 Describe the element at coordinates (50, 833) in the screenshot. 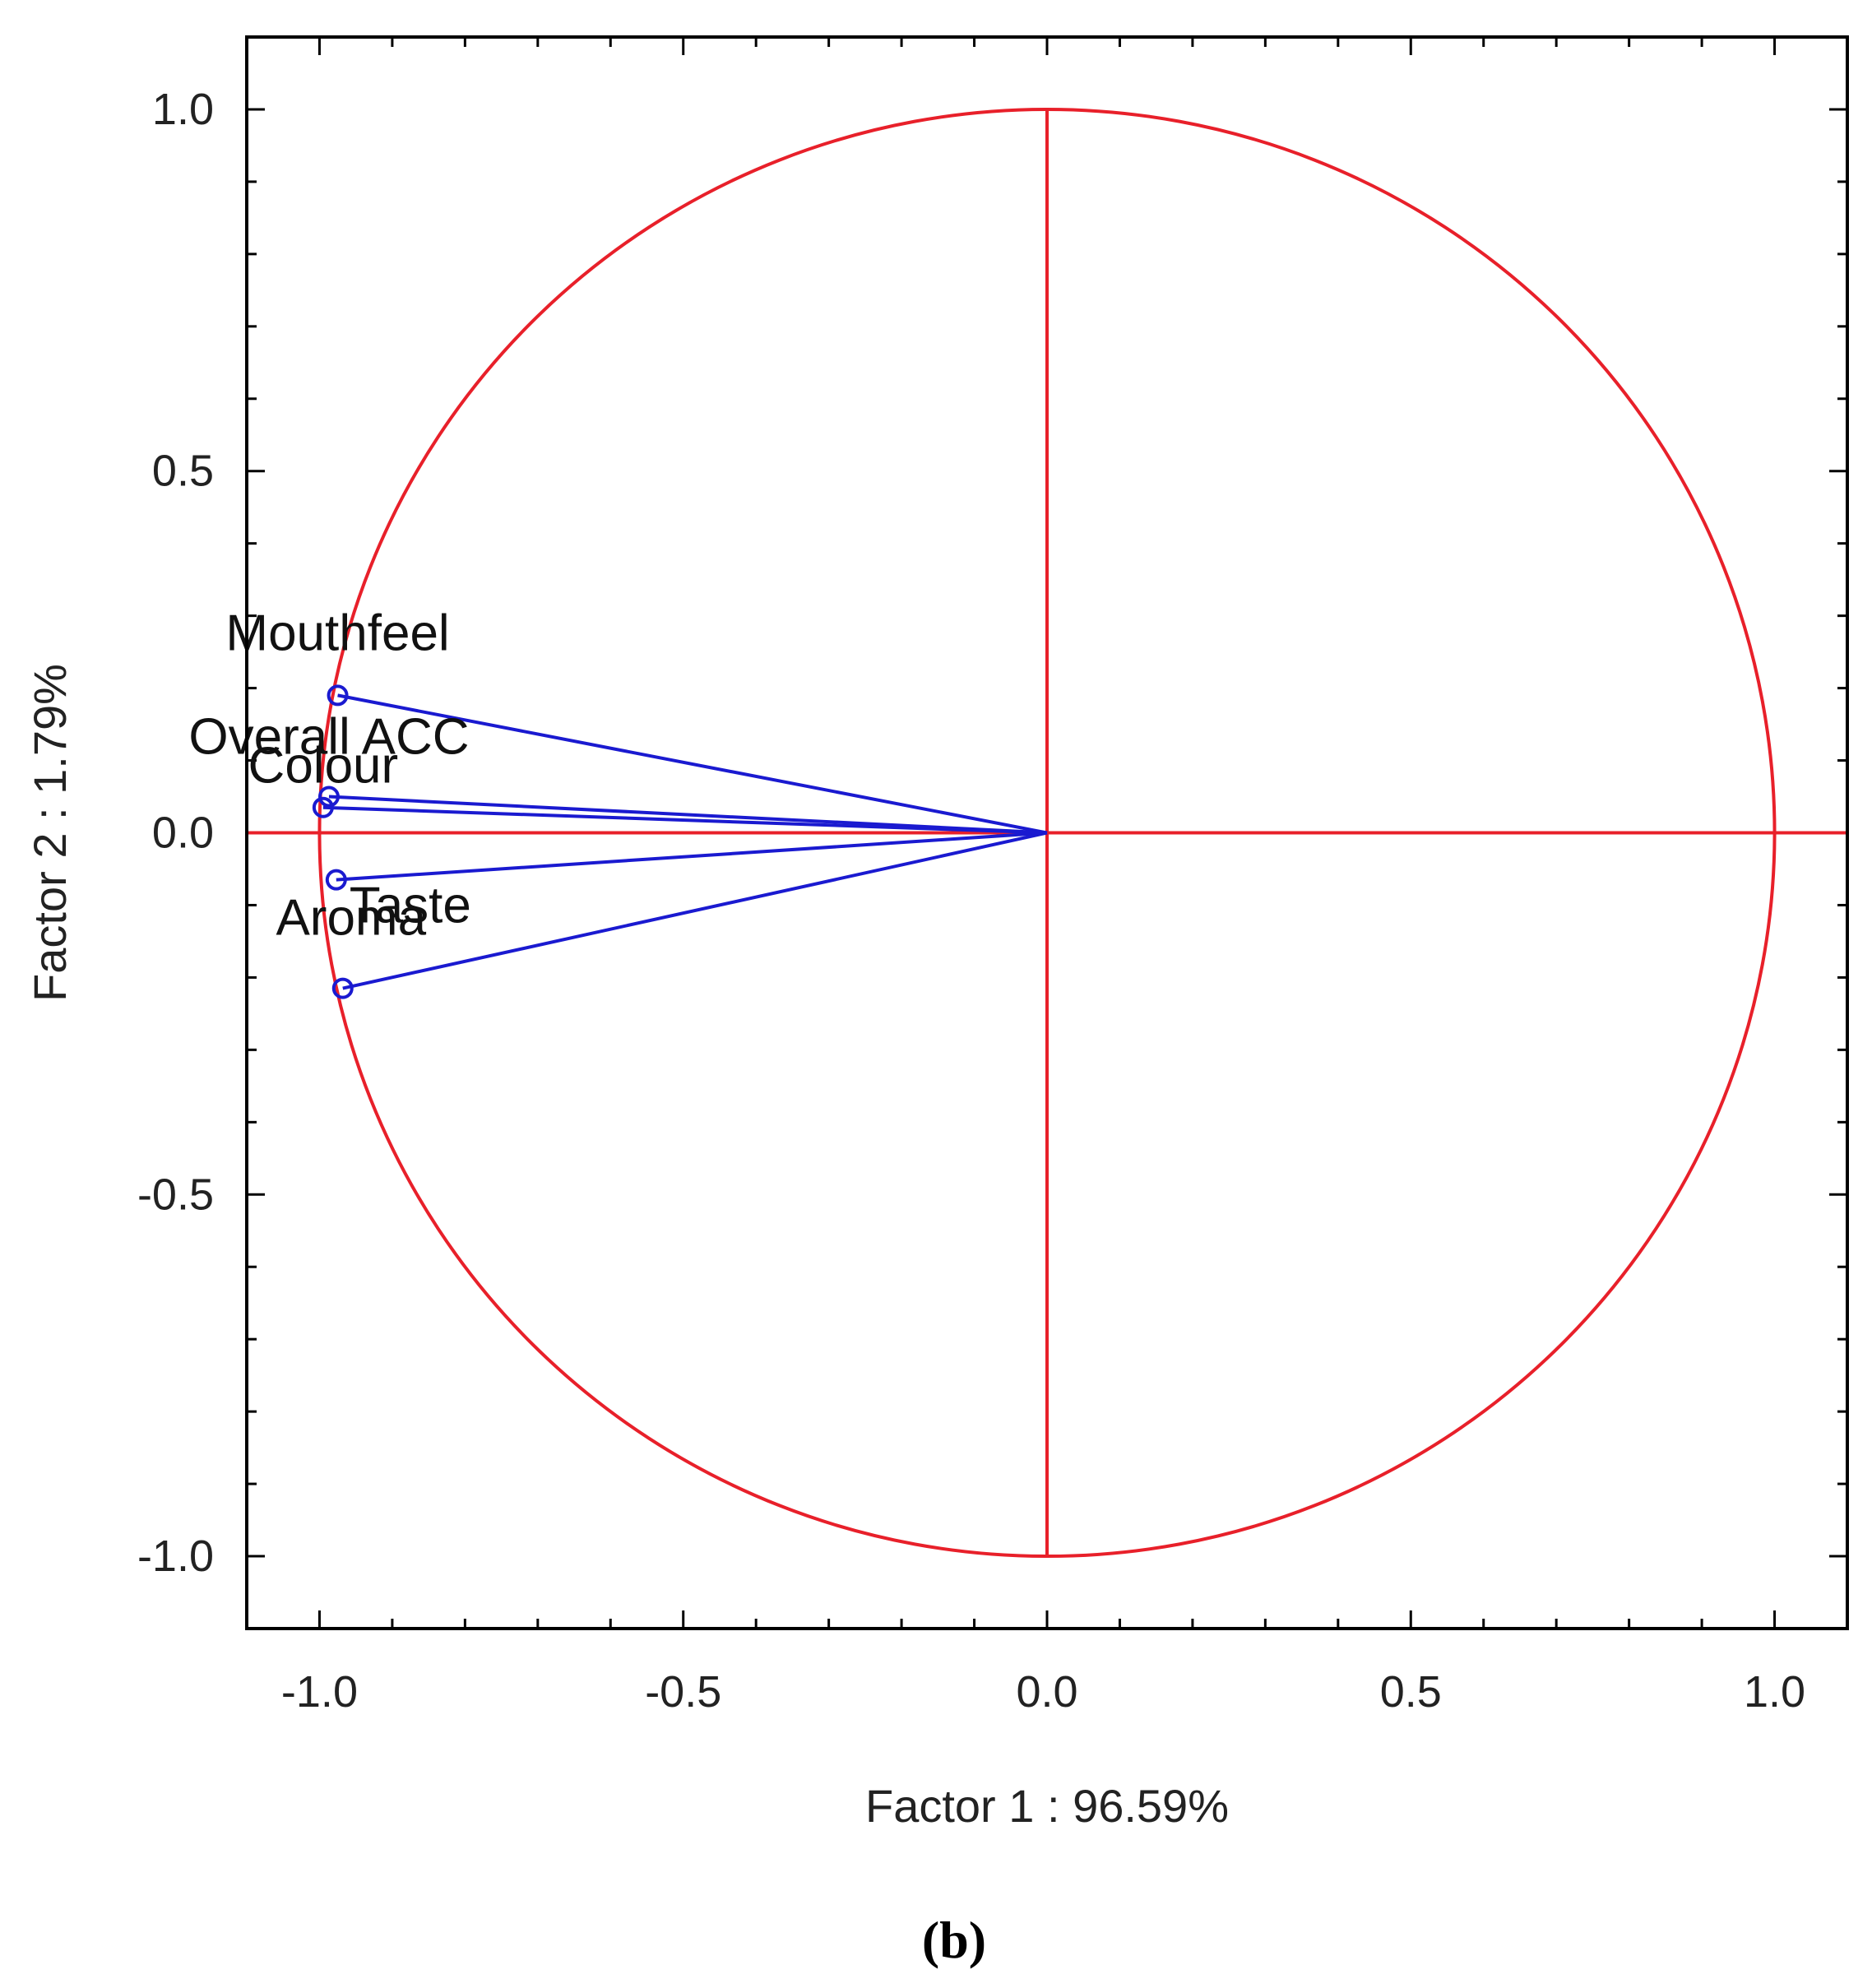

I see `y-axis-title: Factor 2 : 1.79%` at that location.